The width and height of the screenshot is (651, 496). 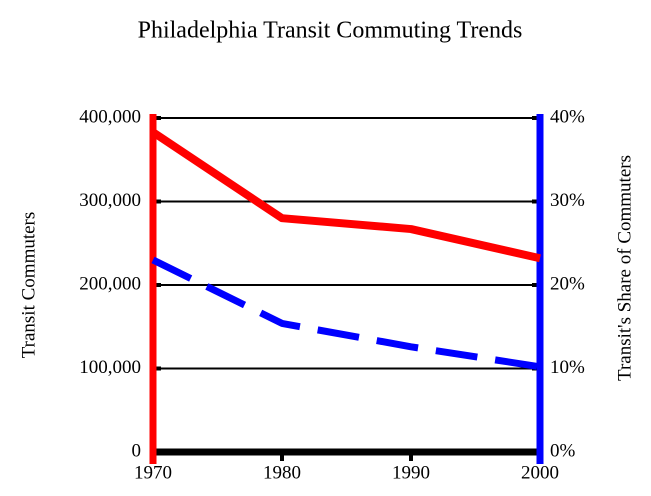 What do you see at coordinates (563, 450) in the screenshot?
I see `y2-tick-label: 0%` at bounding box center [563, 450].